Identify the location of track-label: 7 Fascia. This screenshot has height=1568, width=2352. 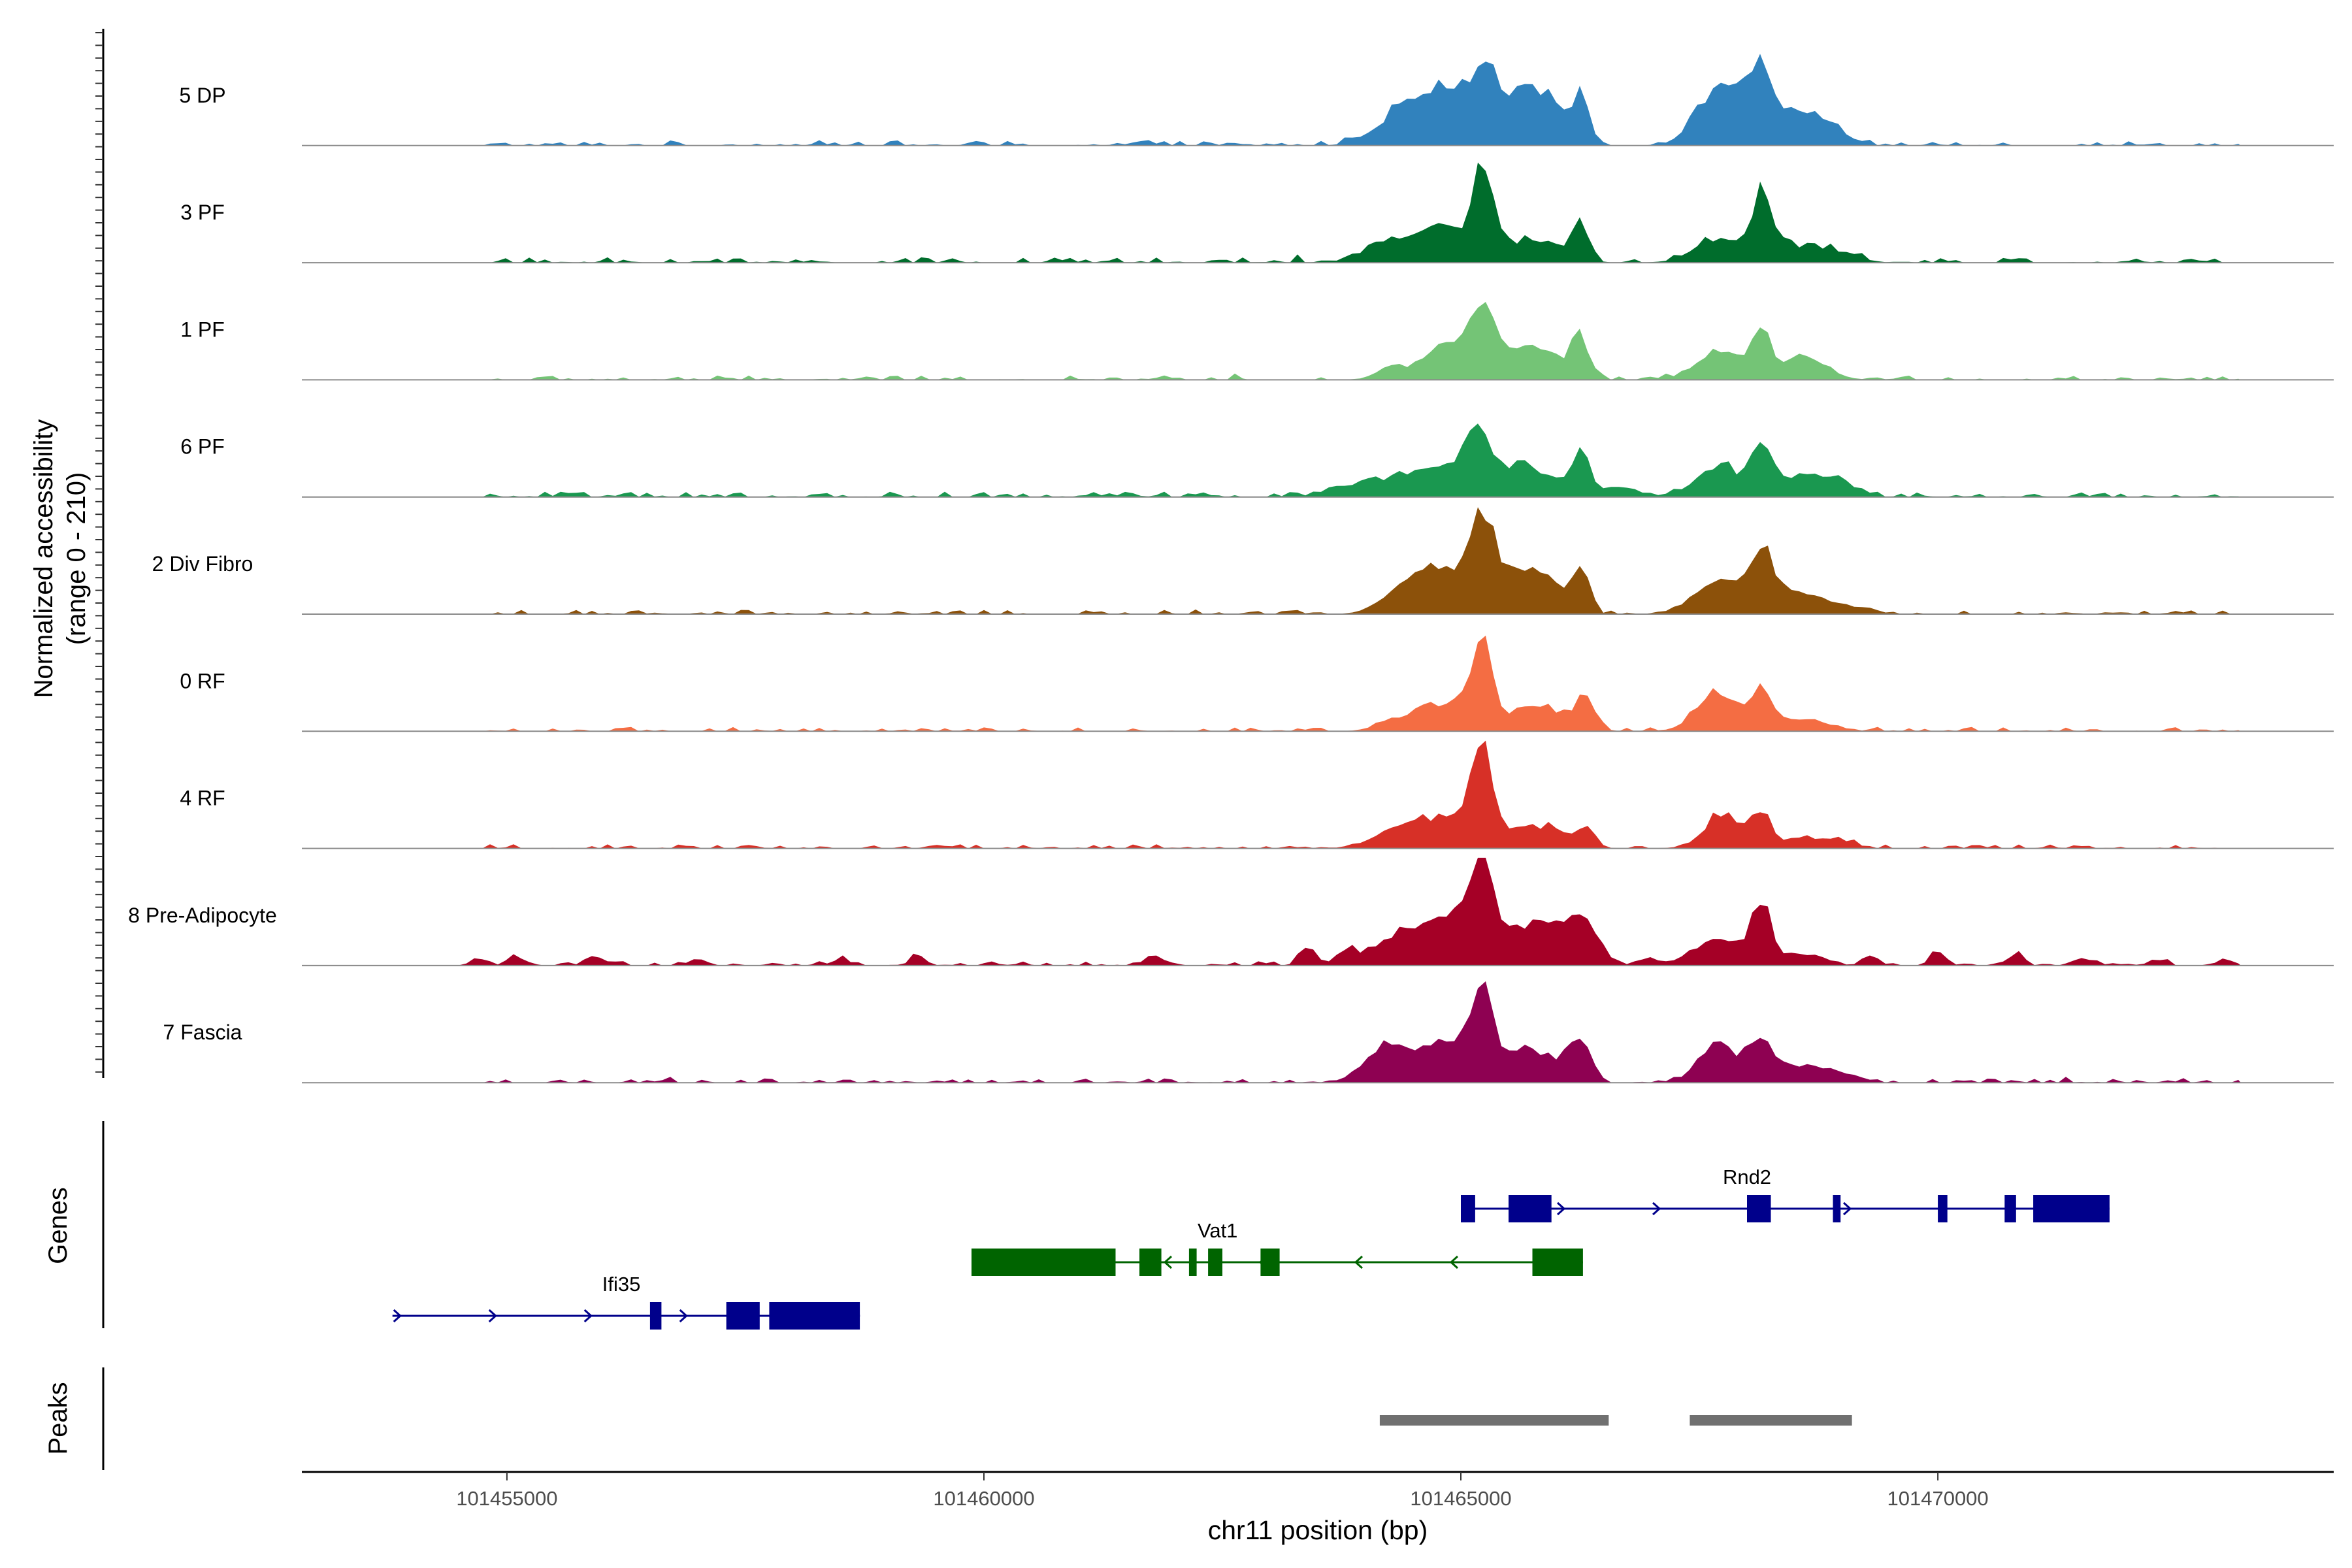
(202, 1032).